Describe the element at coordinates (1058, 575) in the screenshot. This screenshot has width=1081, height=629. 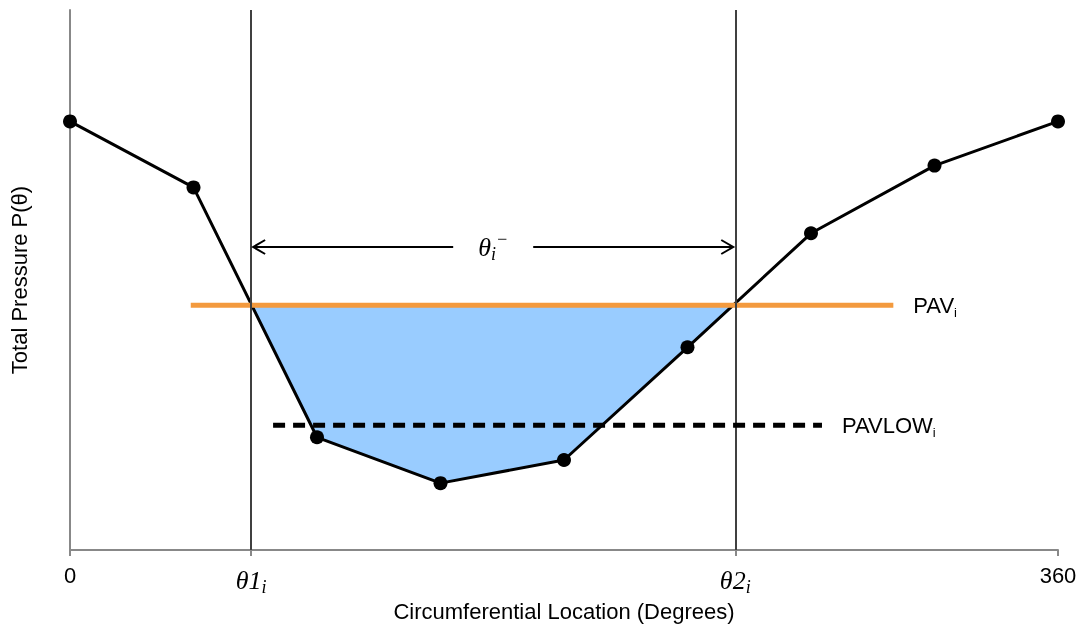
I see `x-tick-label: 360` at that location.